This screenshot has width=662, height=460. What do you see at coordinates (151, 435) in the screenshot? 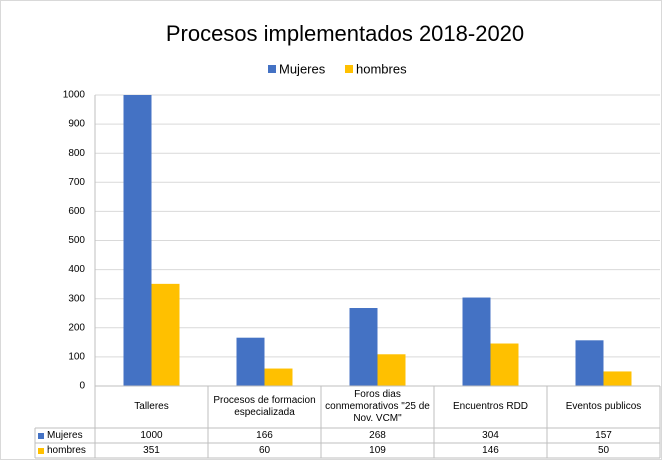
I see `table-value: 1000` at bounding box center [151, 435].